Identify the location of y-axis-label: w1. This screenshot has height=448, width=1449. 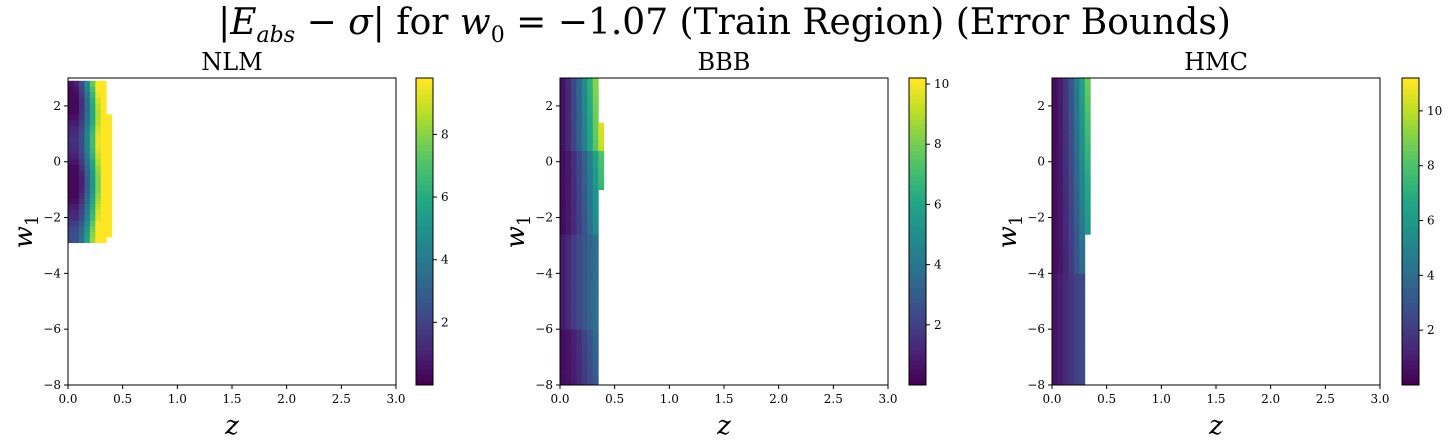
(26, 232).